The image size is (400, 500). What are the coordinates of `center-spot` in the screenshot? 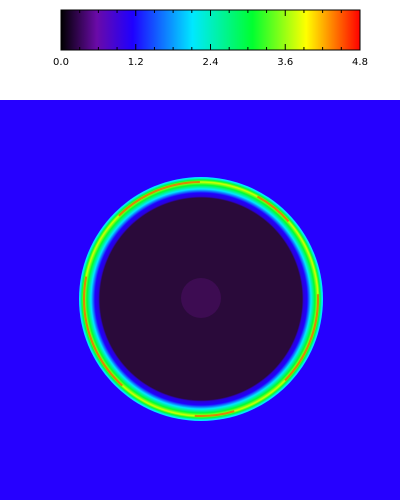 It's located at (201, 298).